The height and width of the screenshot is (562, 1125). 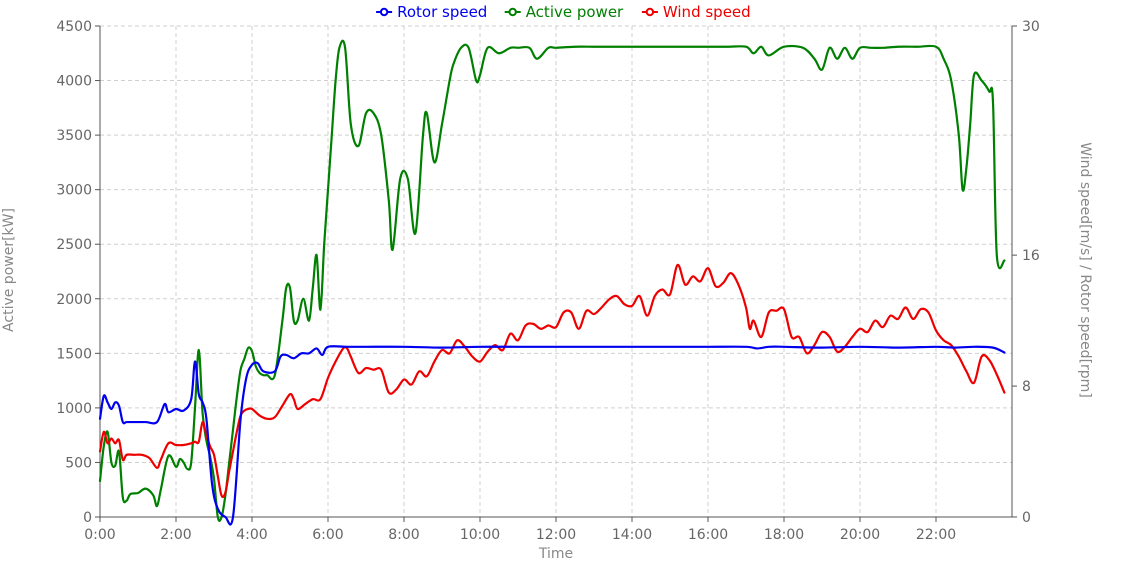 I want to click on legend-item-wind-speed: Wind speed, so click(x=696, y=12).